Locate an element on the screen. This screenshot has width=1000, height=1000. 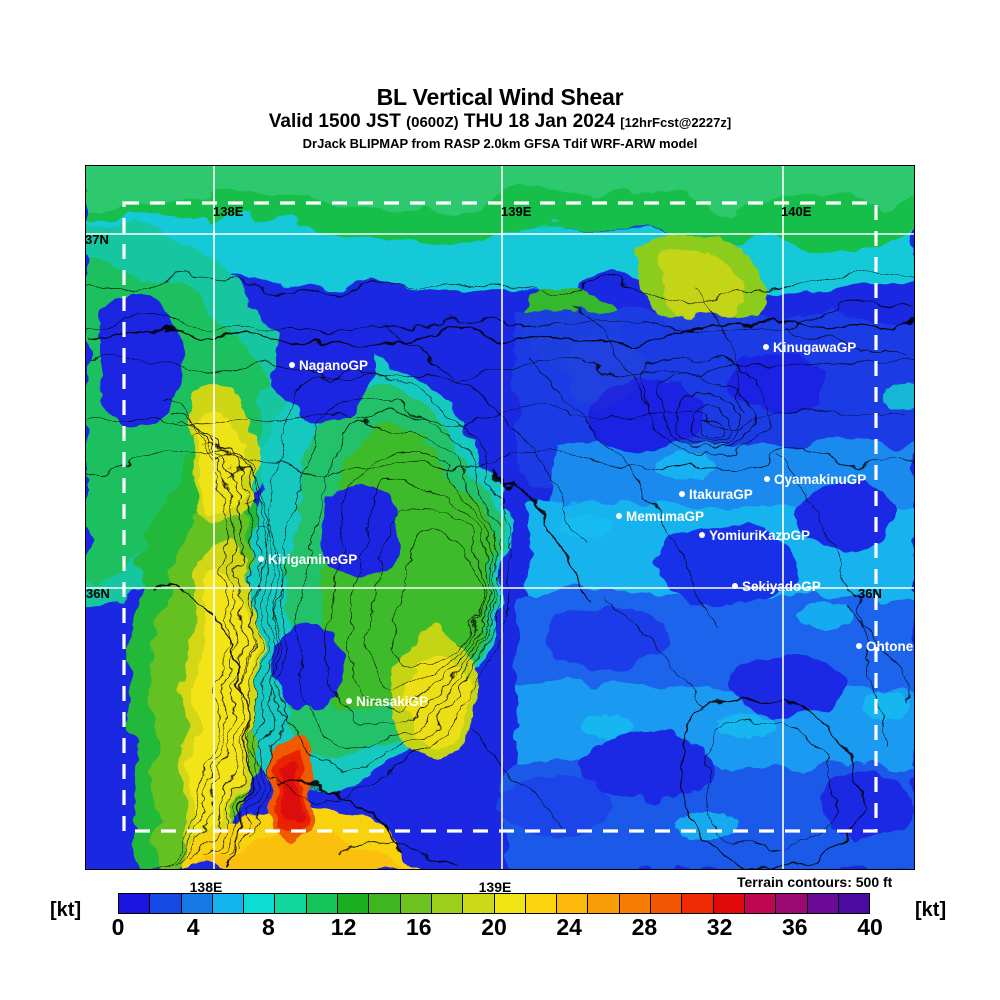
longitude-label-bottom: 139E is located at coordinates (495, 887).